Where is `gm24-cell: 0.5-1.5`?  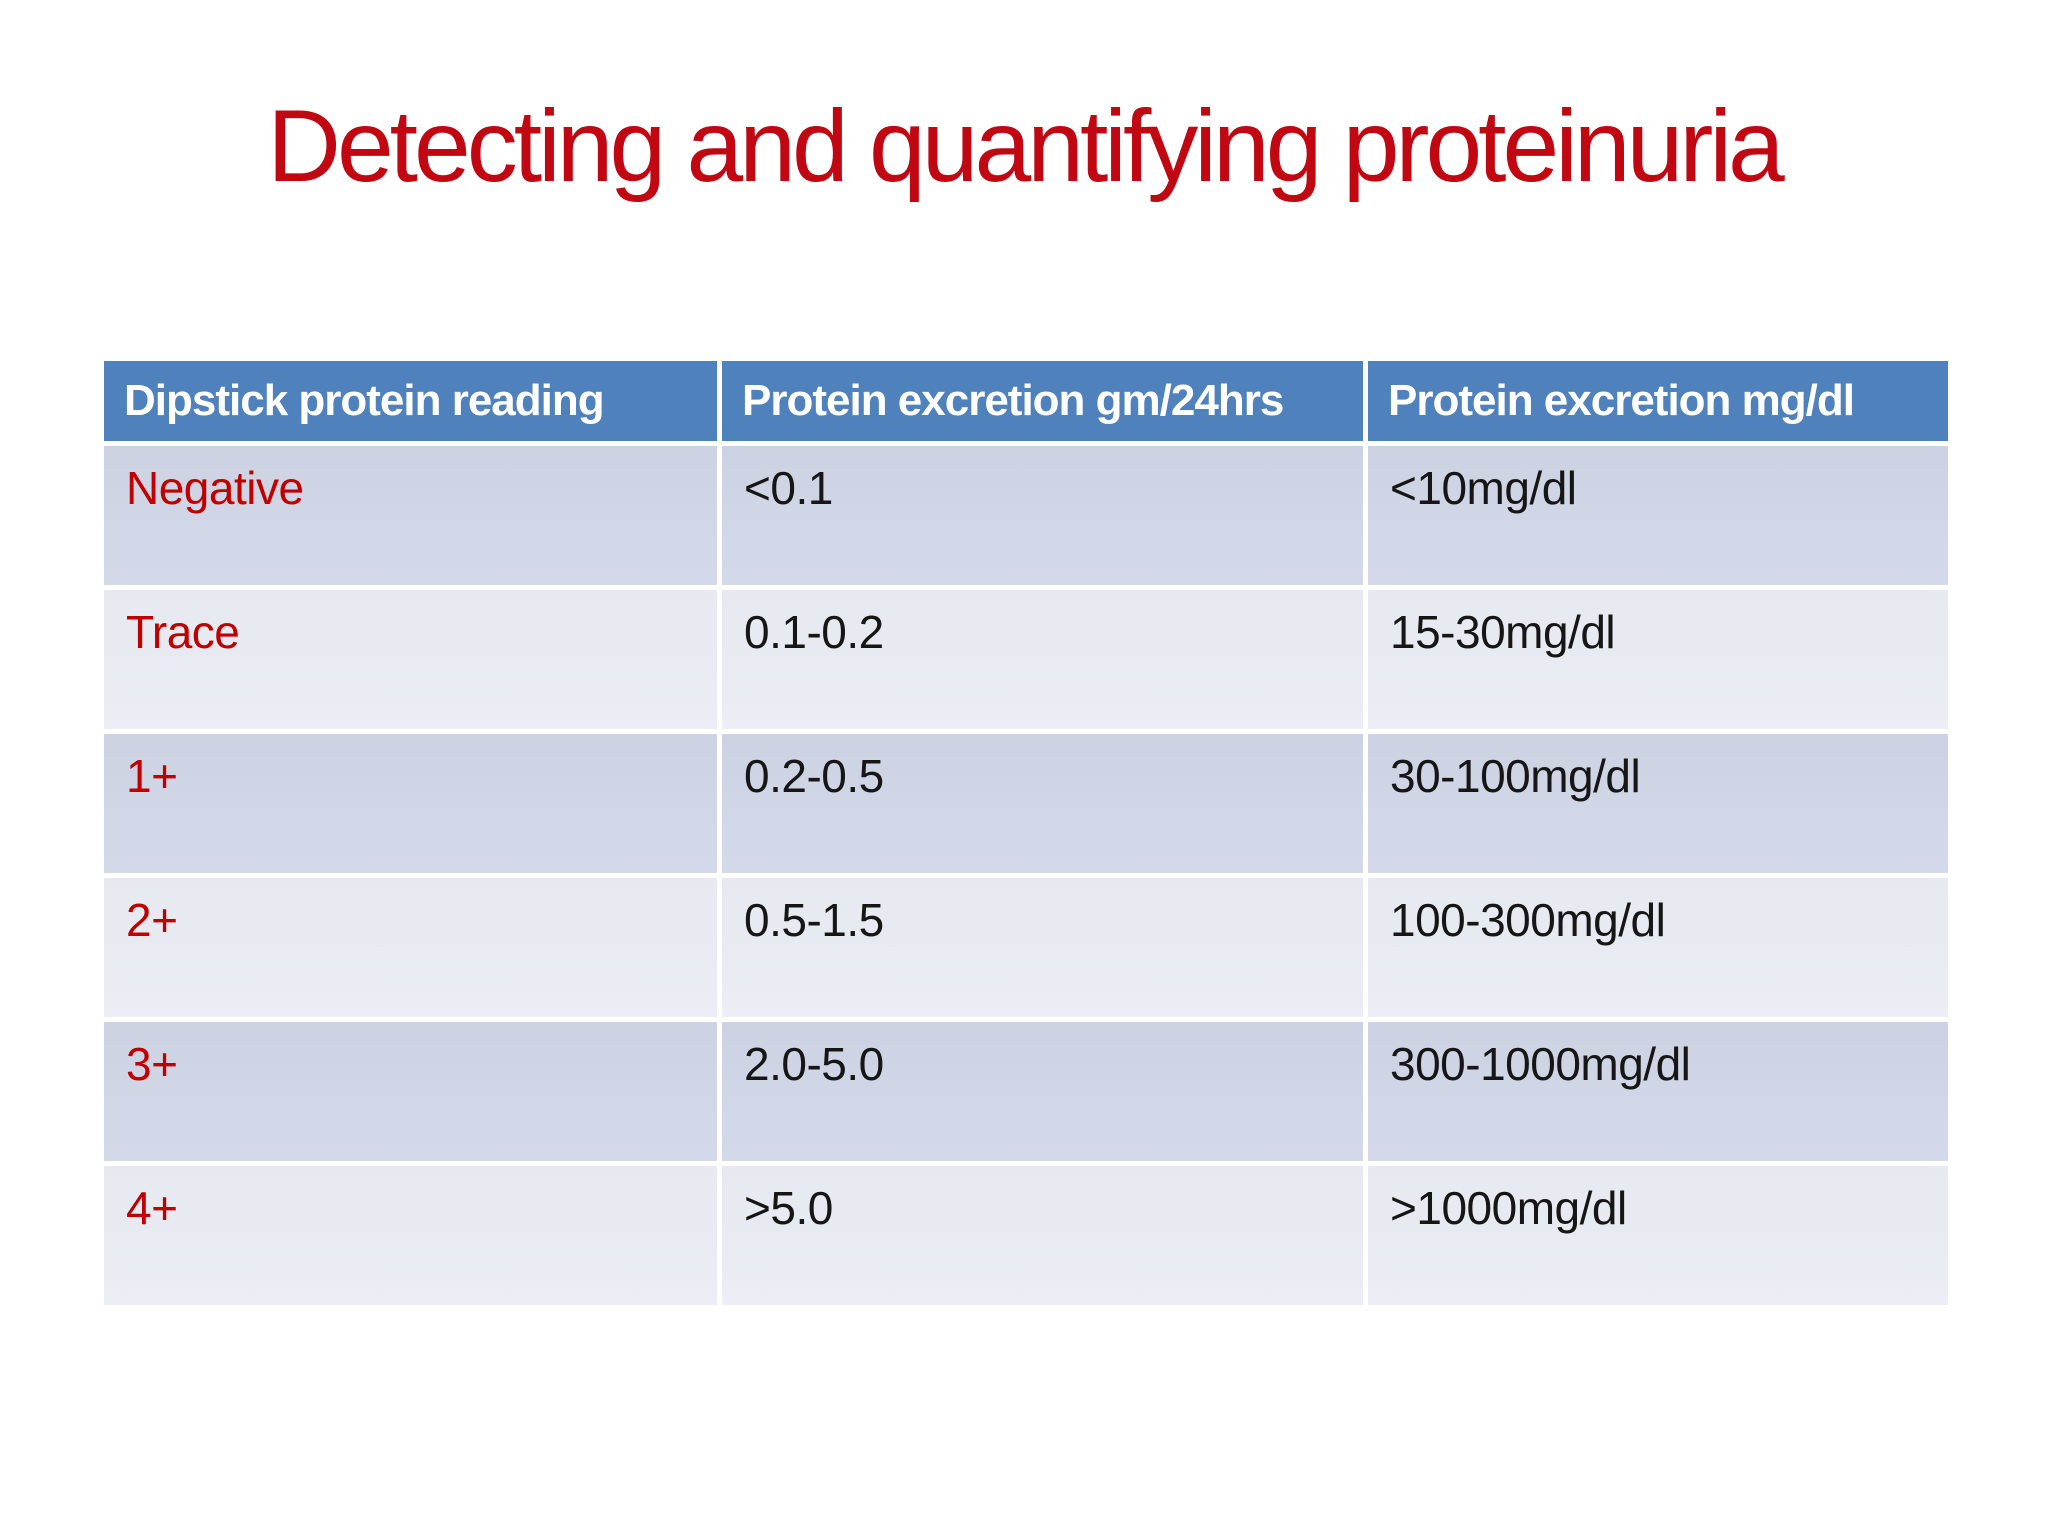
gm24-cell: 0.5-1.5 is located at coordinates (1042, 947).